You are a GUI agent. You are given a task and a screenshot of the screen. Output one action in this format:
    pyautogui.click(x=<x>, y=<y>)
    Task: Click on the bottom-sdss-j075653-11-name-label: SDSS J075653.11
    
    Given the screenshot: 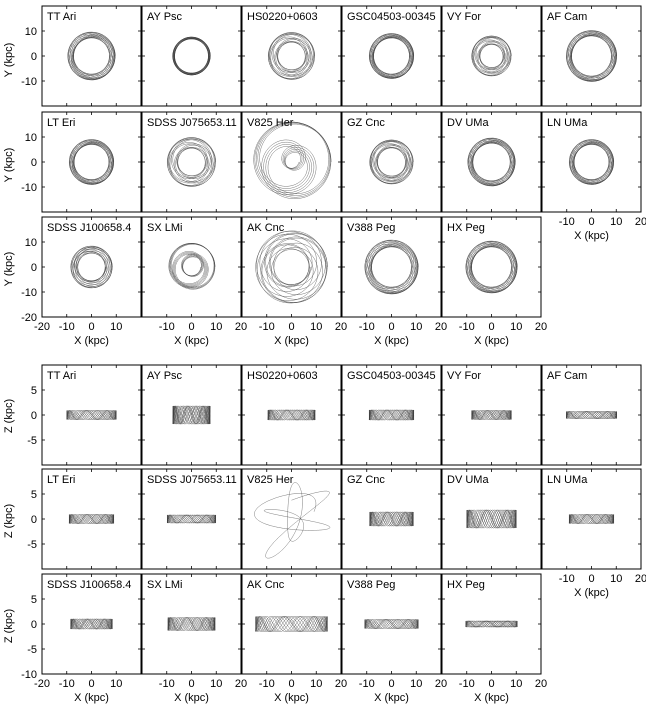 What is the action you would take?
    pyautogui.click(x=192, y=480)
    